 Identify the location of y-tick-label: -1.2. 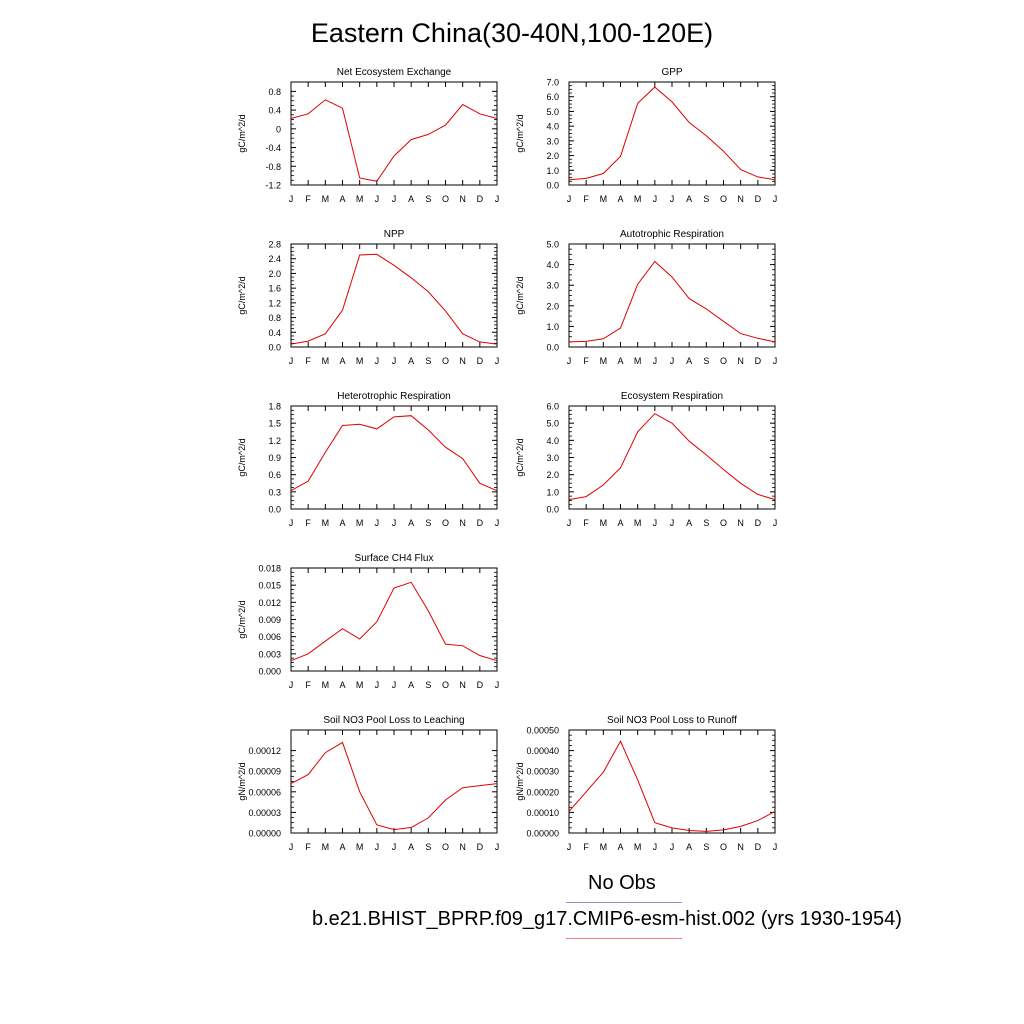
(273, 186).